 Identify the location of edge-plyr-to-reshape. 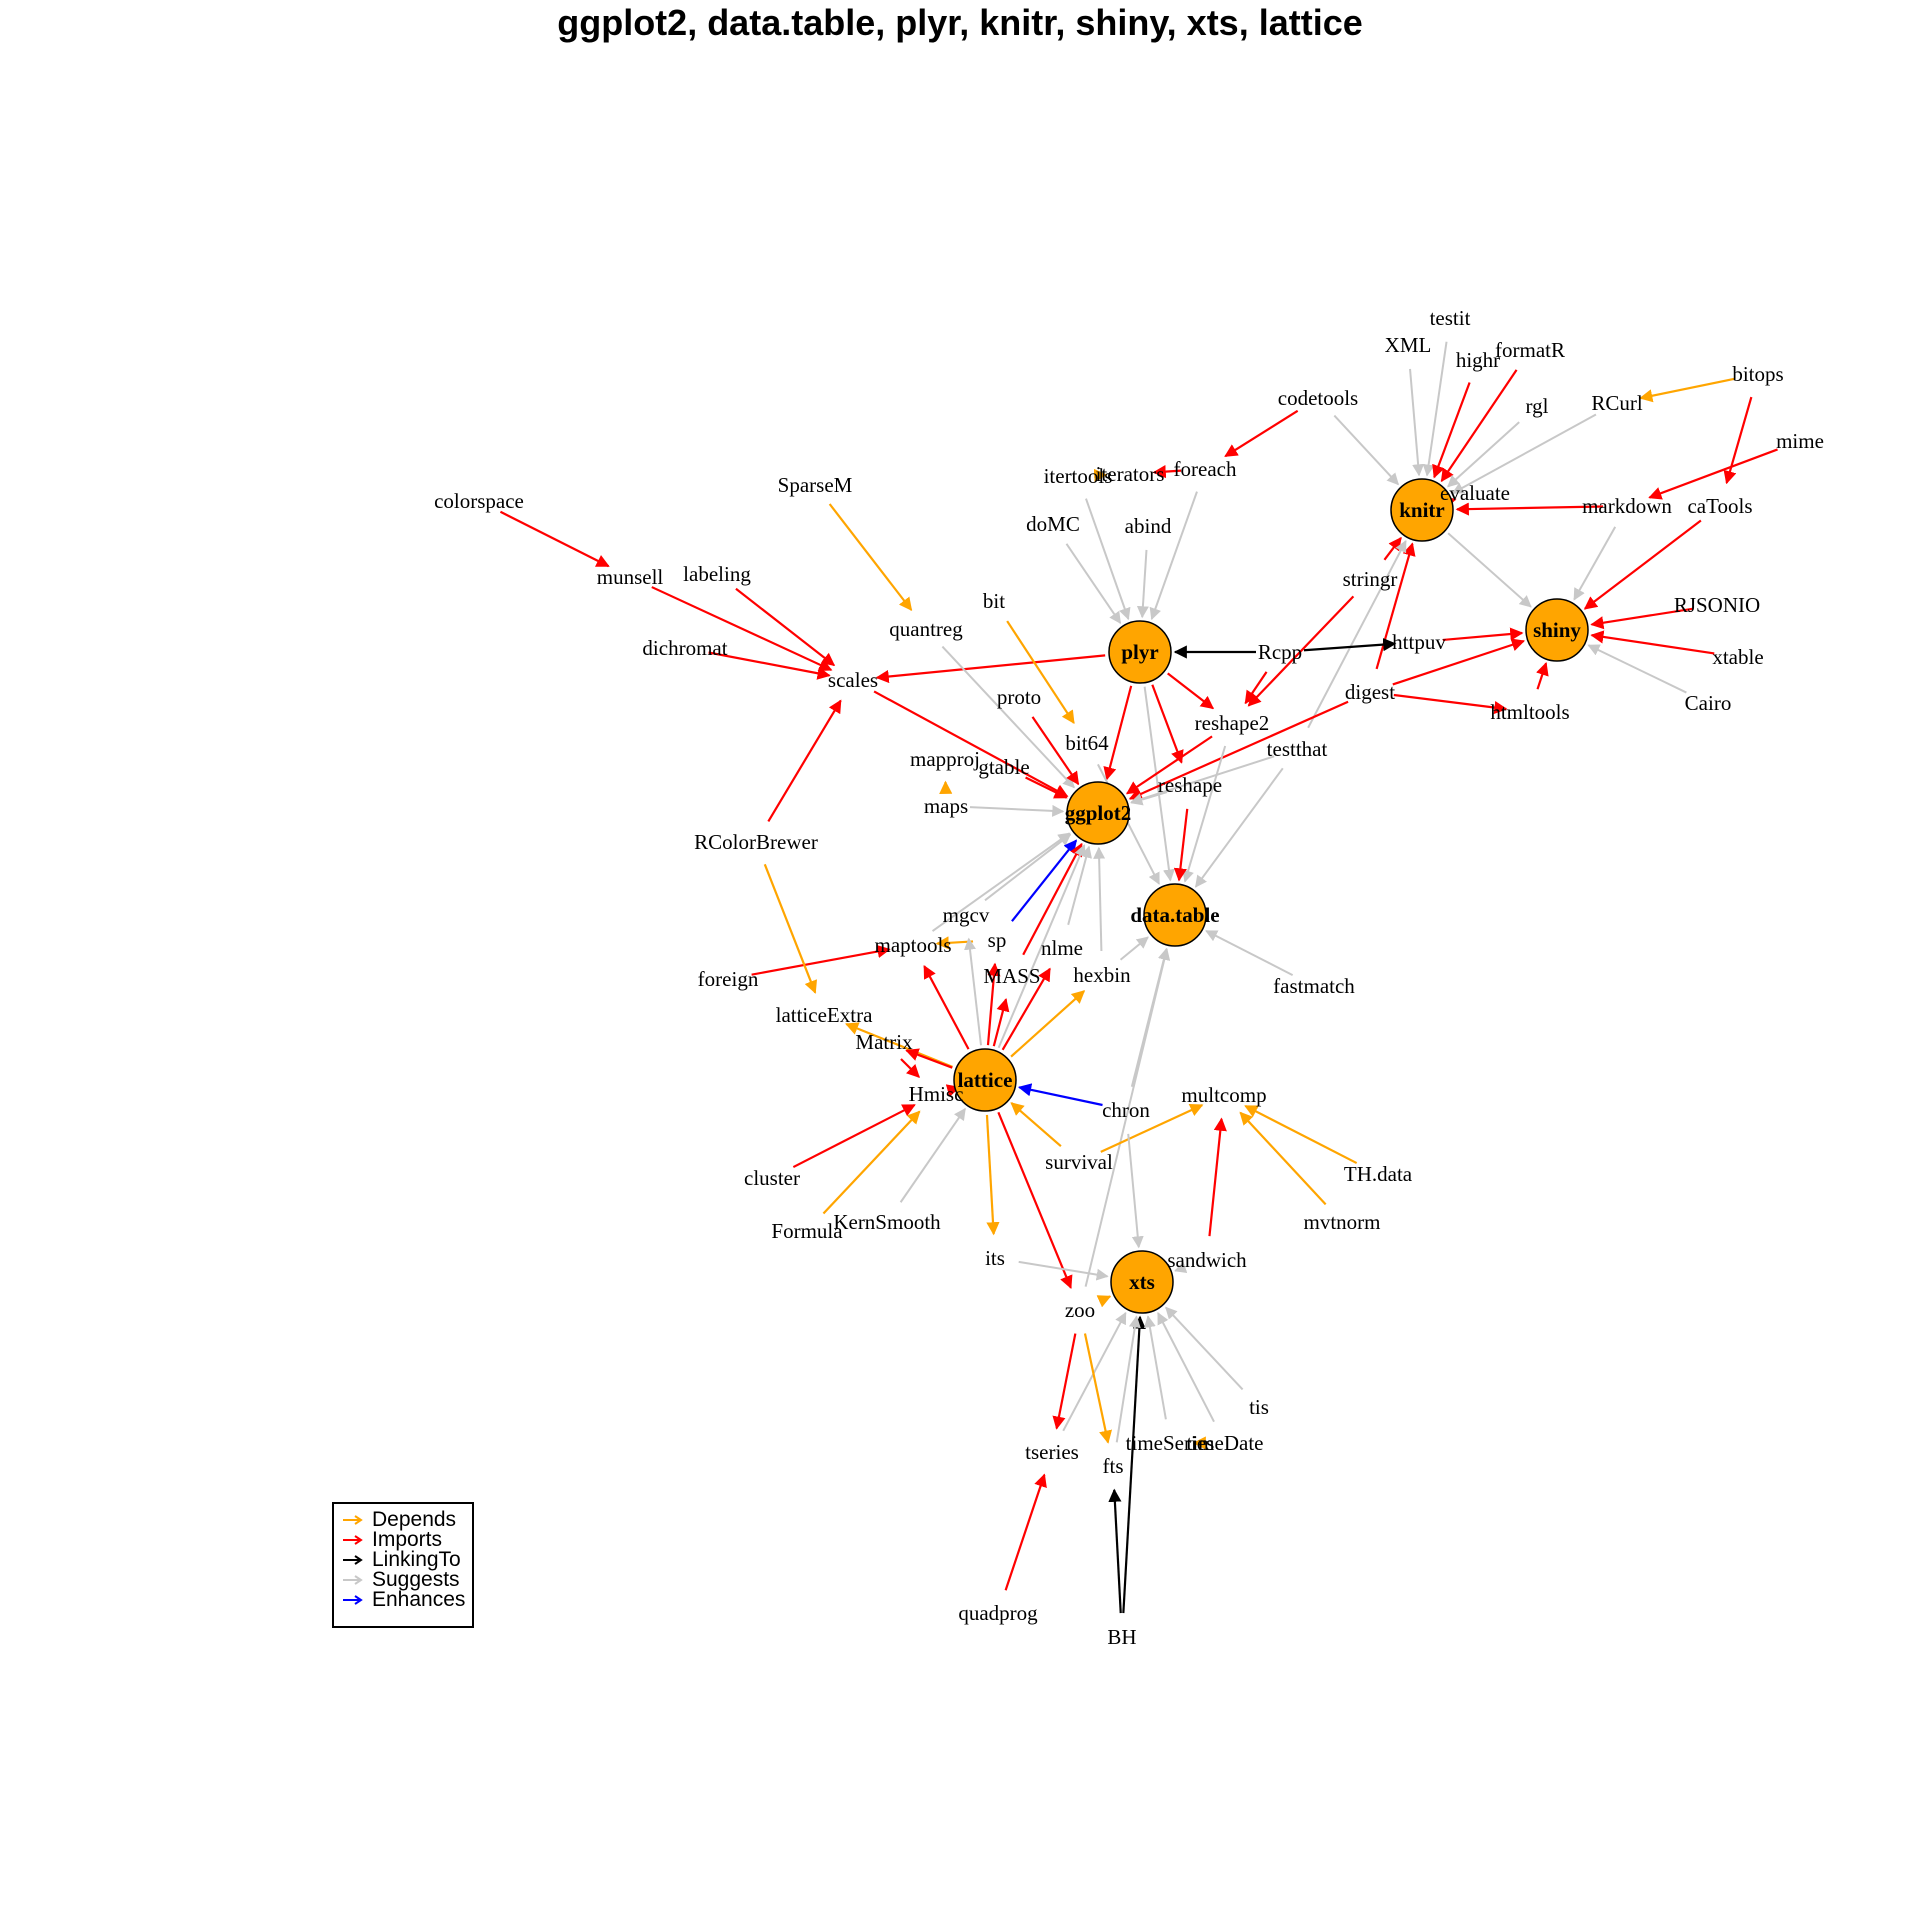
(1167, 724).